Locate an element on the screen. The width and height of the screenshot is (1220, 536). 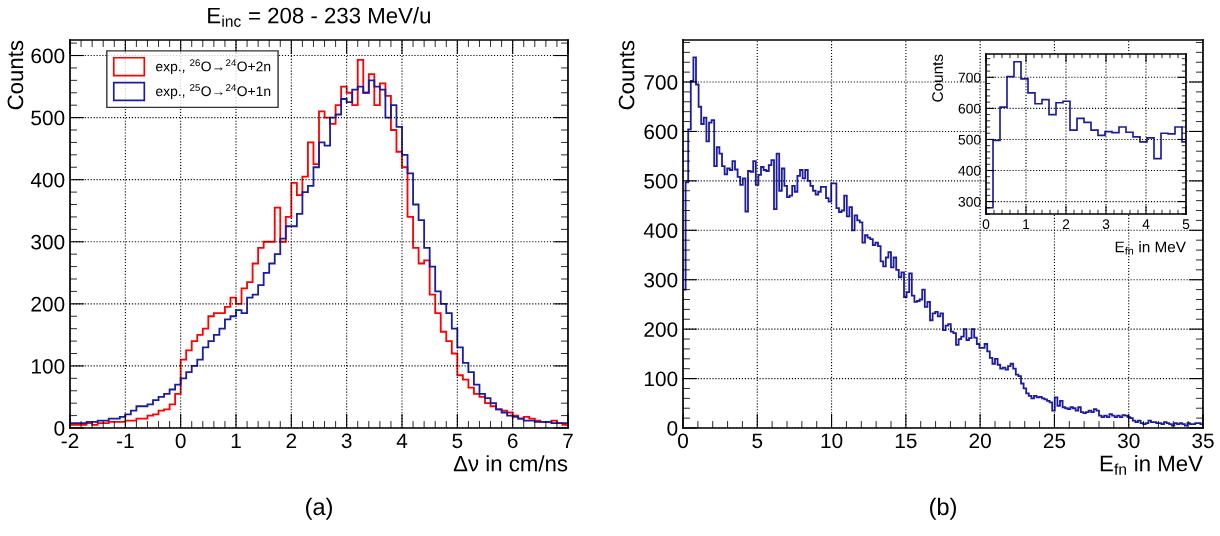
x-tick-label: 20 is located at coordinates (980, 441).